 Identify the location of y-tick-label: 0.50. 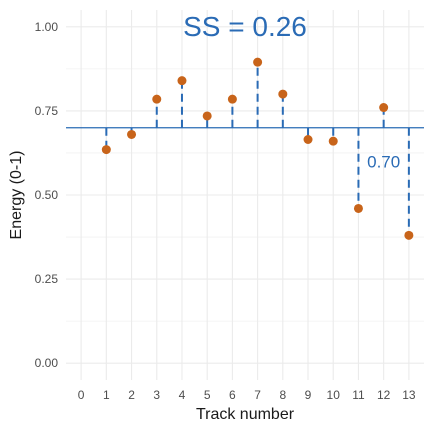
(47, 195).